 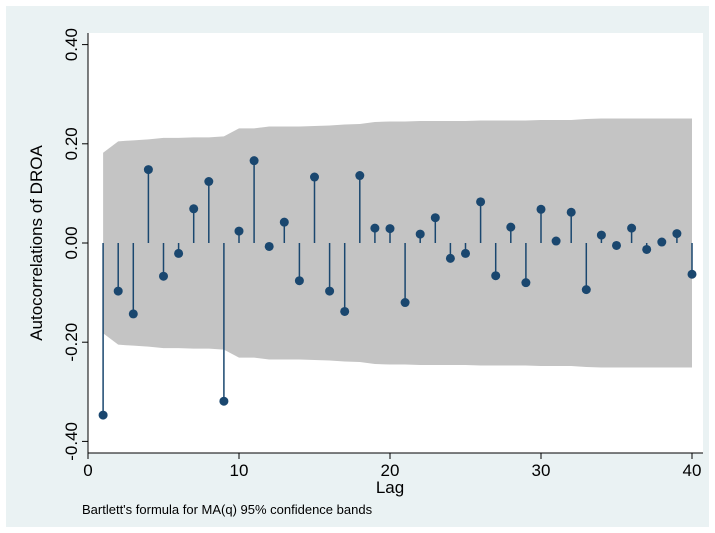 What do you see at coordinates (541, 470) in the screenshot?
I see `x-tick-label-30: 30` at bounding box center [541, 470].